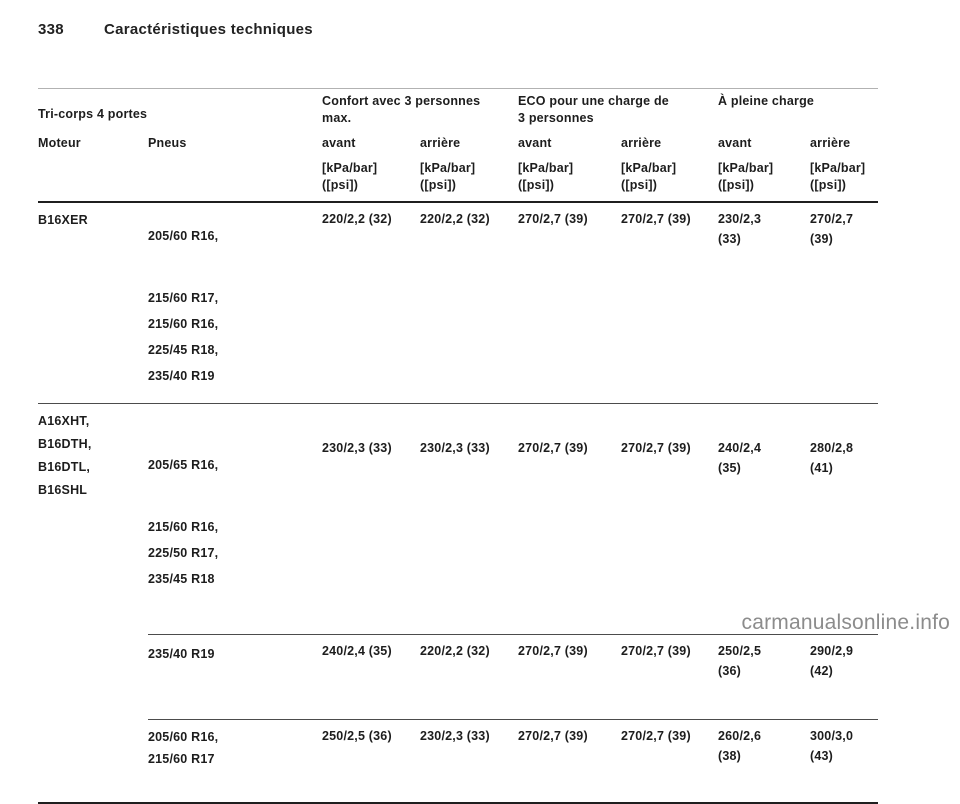 The width and height of the screenshot is (960, 804). What do you see at coordinates (740, 458) in the screenshot?
I see `pressure-full-front: 240/2,4 (35)` at bounding box center [740, 458].